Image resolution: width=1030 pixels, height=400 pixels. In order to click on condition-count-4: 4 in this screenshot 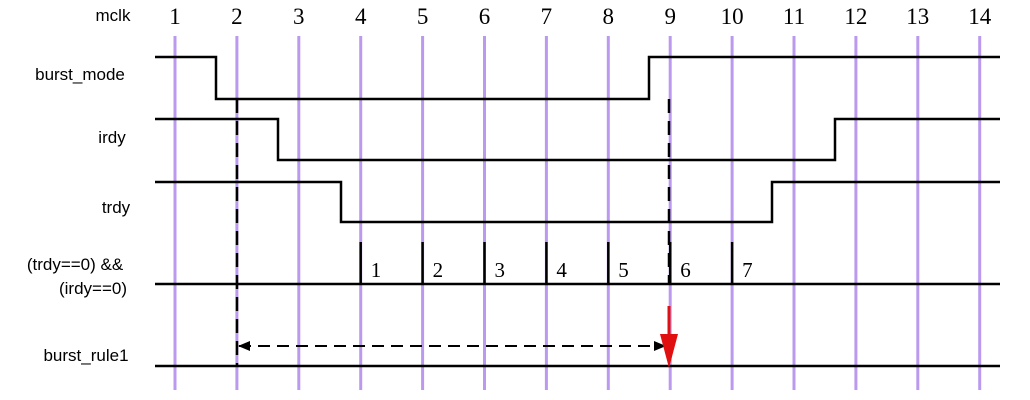, I will do `click(561, 270)`.